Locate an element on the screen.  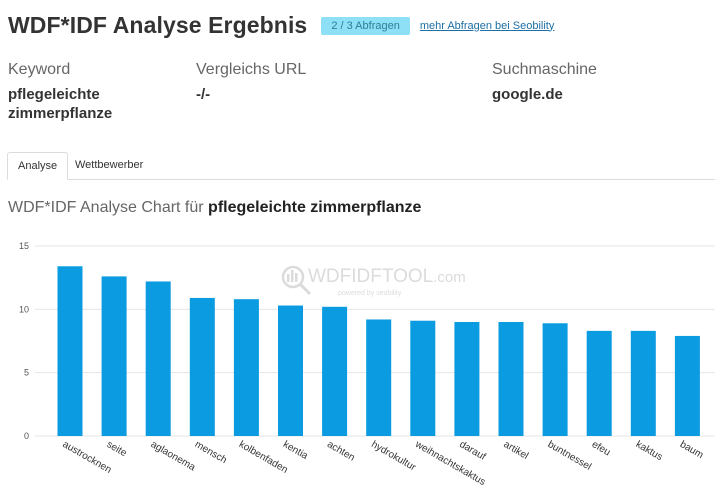
x-tick-label: mensch is located at coordinates (211, 452).